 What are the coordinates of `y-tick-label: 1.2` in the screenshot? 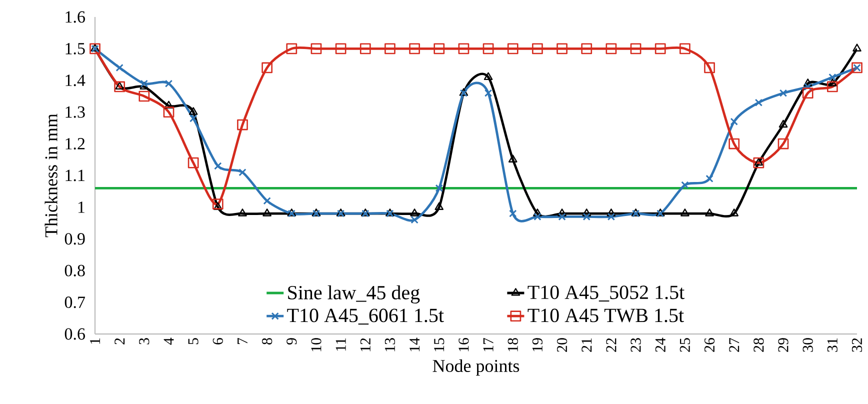 It's located at (75, 144).